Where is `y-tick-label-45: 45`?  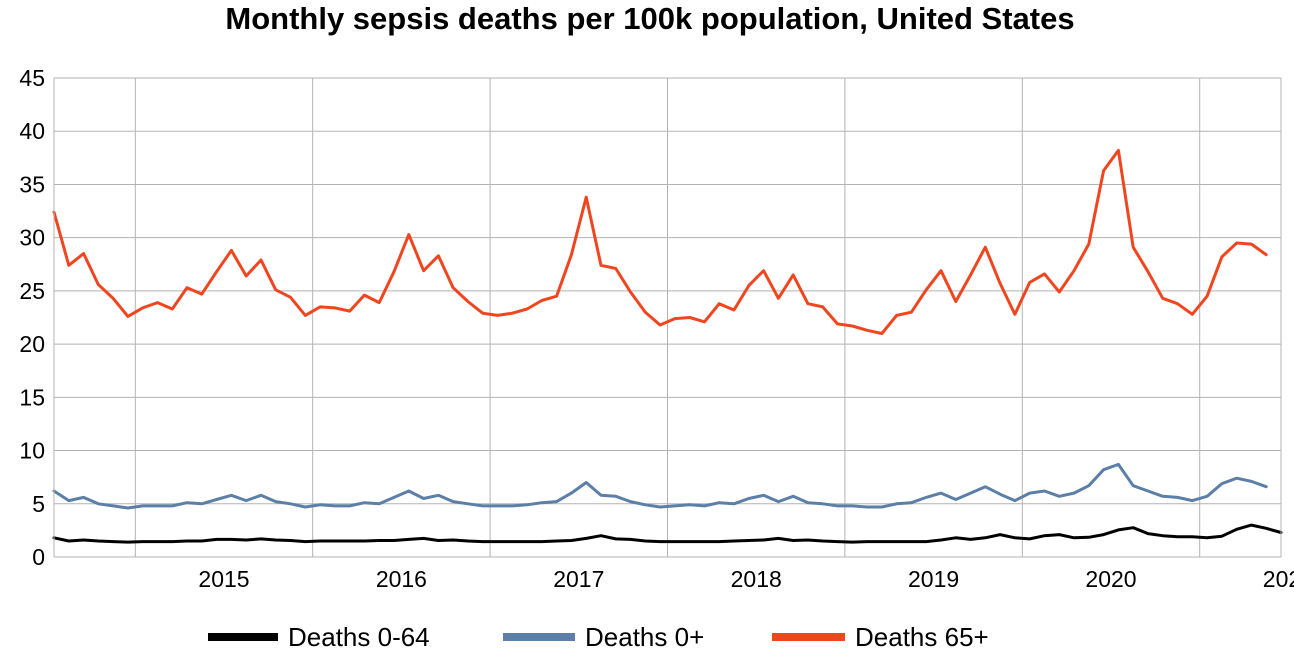
y-tick-label-45: 45 is located at coordinates (32, 78).